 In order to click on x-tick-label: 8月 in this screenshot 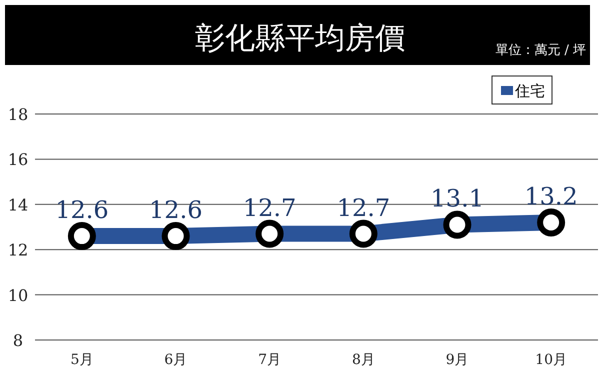, I will do `click(363, 360)`.